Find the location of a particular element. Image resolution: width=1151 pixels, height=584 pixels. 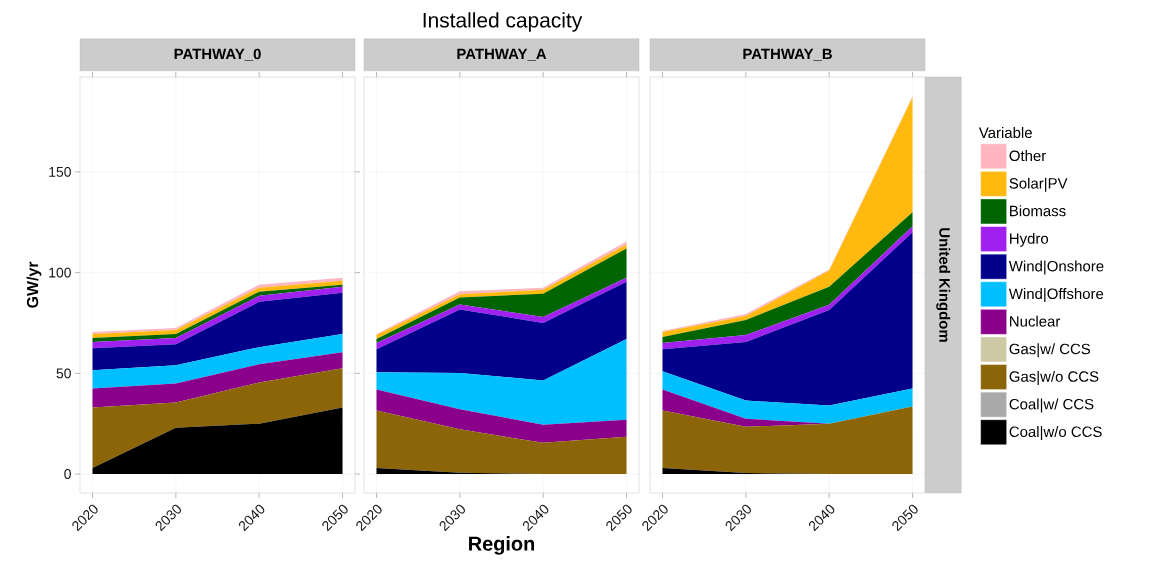

x-axis-title: Region is located at coordinates (502, 545).